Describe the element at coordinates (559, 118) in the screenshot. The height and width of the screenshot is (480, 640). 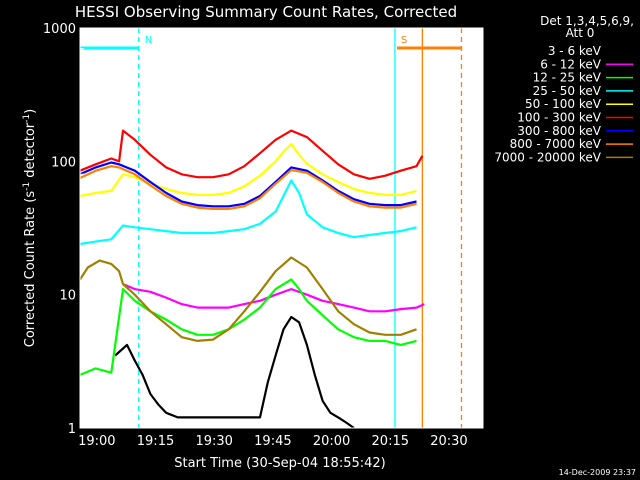
I see `legend-label-5: 100 - 300 keV` at that location.